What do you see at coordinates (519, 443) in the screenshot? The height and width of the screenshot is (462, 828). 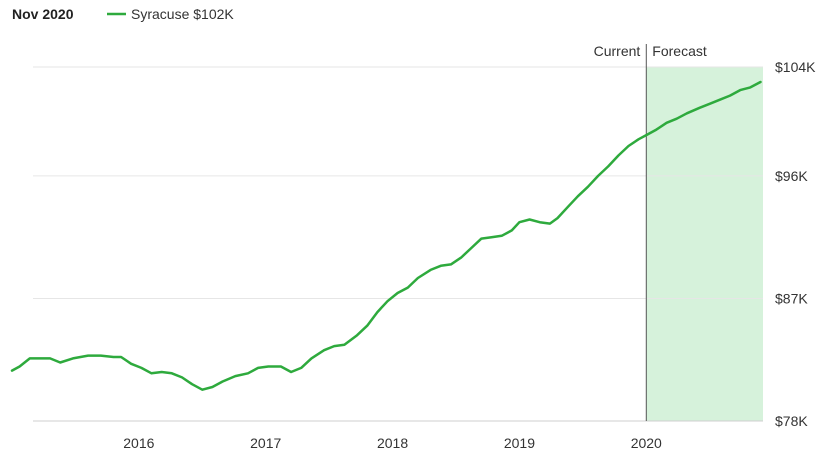 I see `x-tick-label: 2019` at bounding box center [519, 443].